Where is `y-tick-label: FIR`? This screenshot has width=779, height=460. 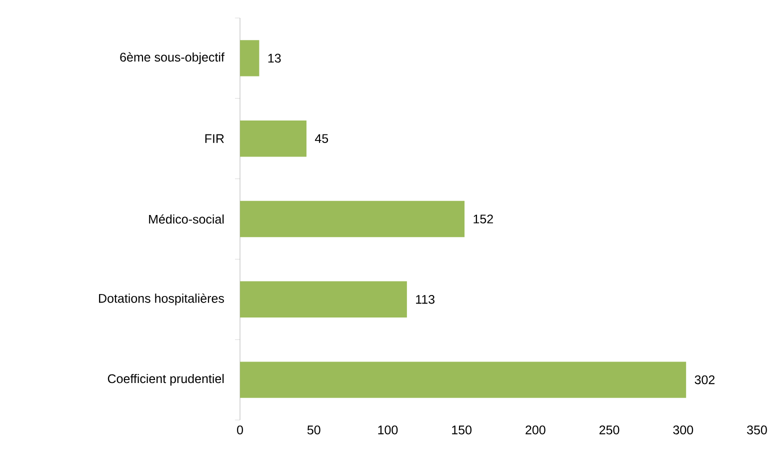
y-tick-label: FIR is located at coordinates (214, 138).